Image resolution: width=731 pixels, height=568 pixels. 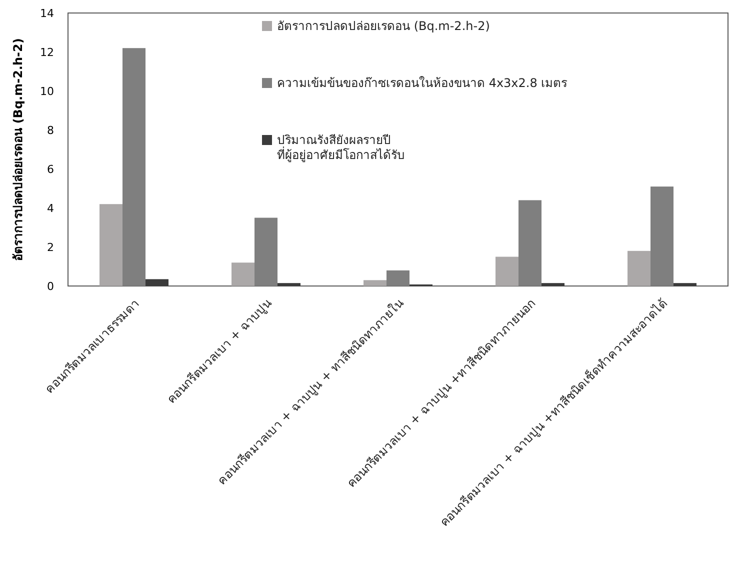 I want to click on legend-label: อัตราการปลดปล่อยเรดอน (Bq.m-2.h-2), so click(x=383, y=26).